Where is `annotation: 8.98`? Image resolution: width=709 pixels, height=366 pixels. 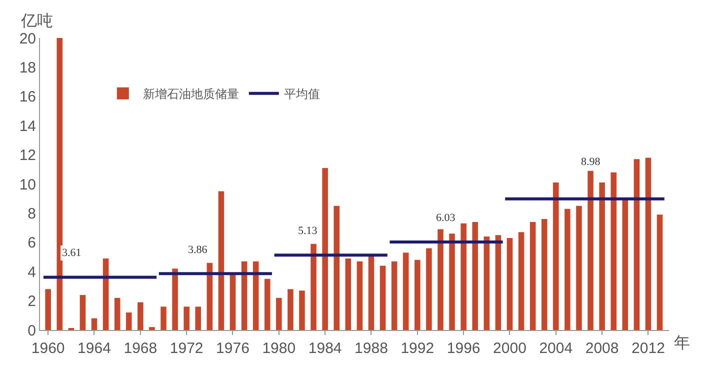 annotation: 8.98 is located at coordinates (591, 162).